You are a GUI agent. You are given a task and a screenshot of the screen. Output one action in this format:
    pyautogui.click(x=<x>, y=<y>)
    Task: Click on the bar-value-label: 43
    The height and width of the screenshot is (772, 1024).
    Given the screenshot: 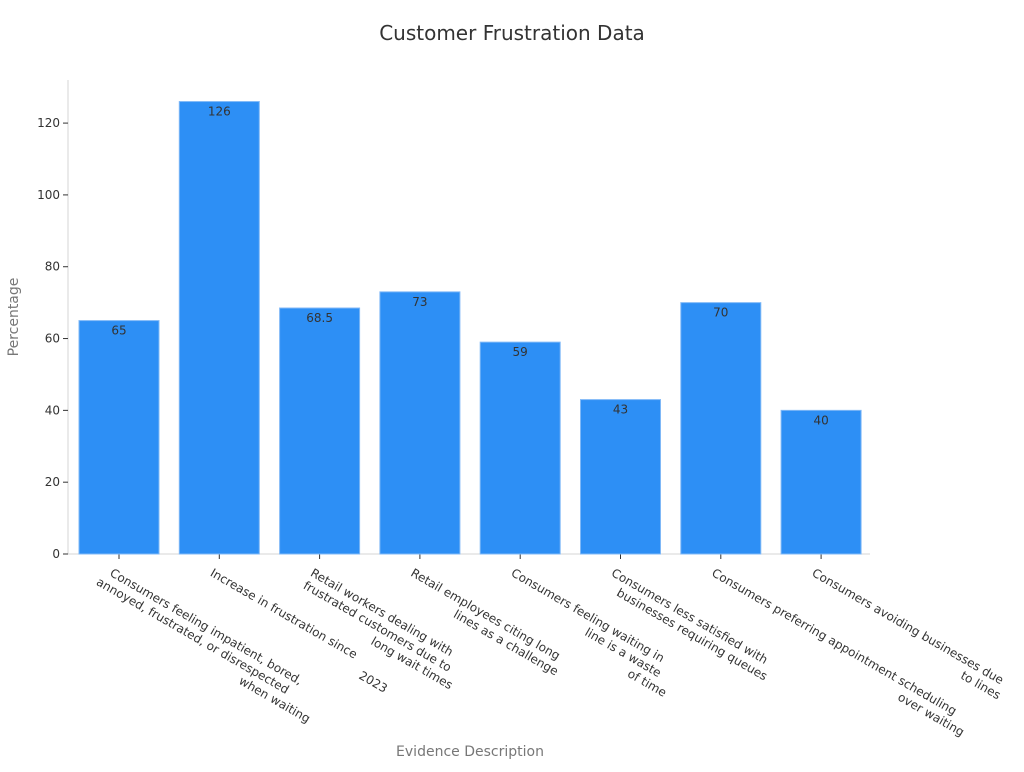 What is the action you would take?
    pyautogui.click(x=620, y=410)
    